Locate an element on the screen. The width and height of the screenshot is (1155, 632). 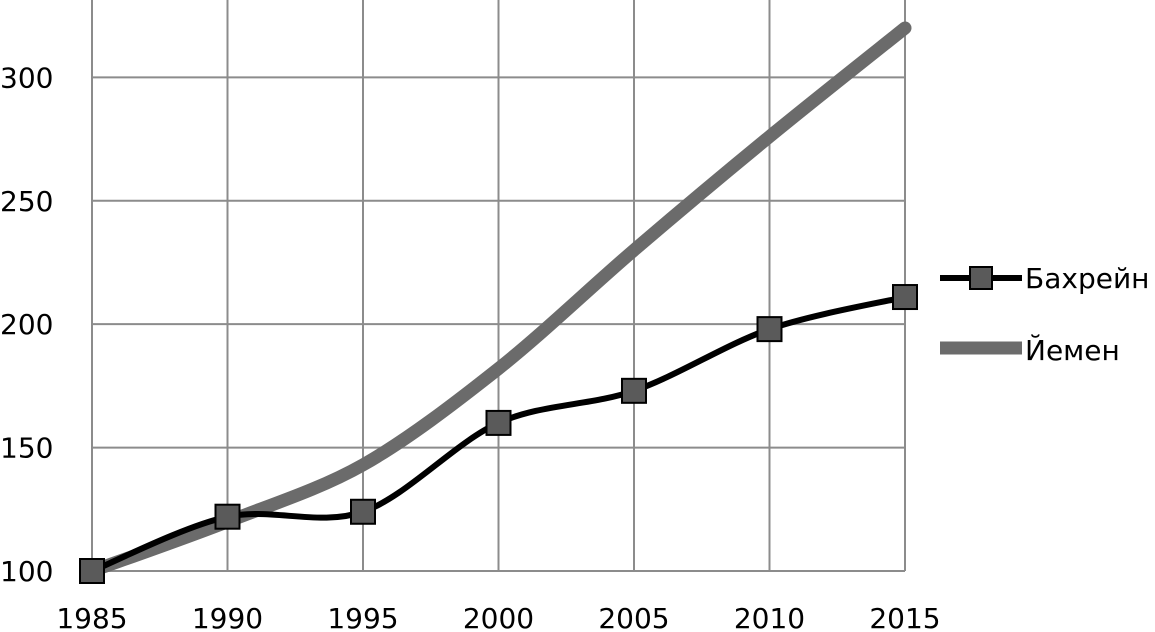
x-tick-label: 1990 is located at coordinates (227, 617).